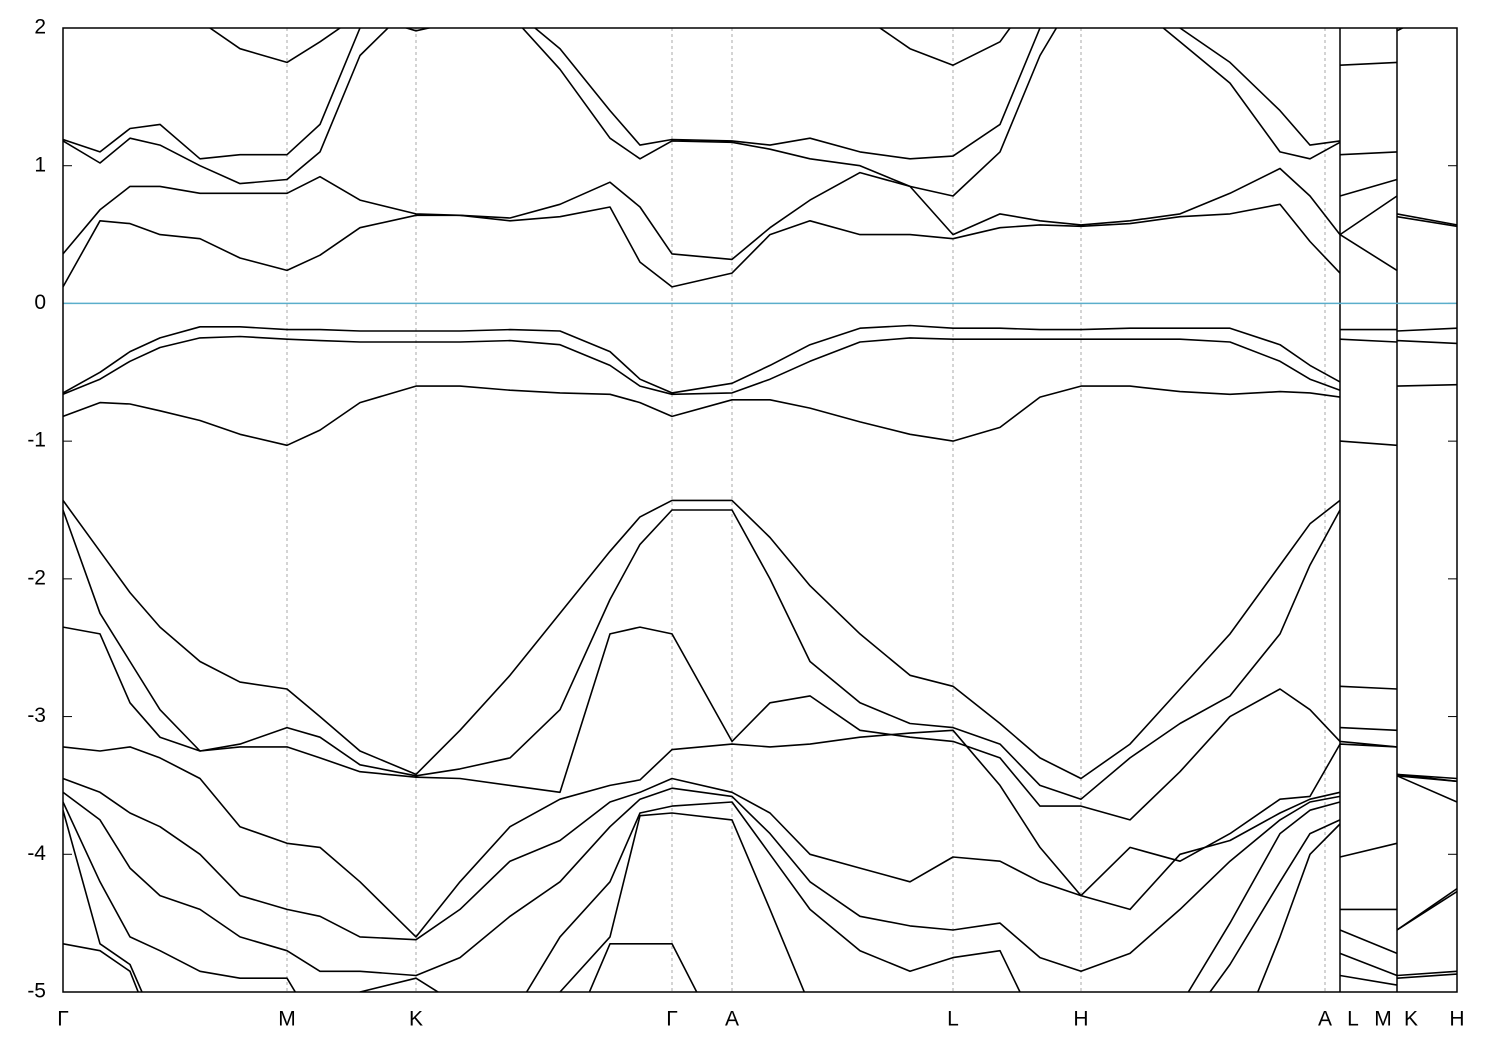  I want to click on y-tick-label: 0, so click(40, 302).